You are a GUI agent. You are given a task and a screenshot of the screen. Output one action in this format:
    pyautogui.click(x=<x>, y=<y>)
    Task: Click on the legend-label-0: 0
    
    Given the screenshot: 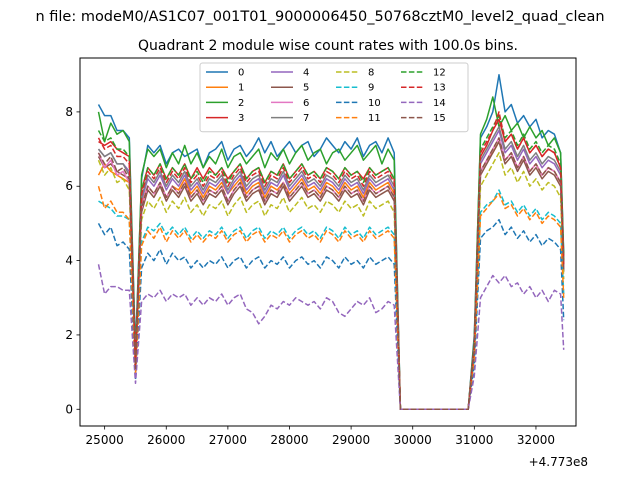 What is the action you would take?
    pyautogui.click(x=241, y=73)
    